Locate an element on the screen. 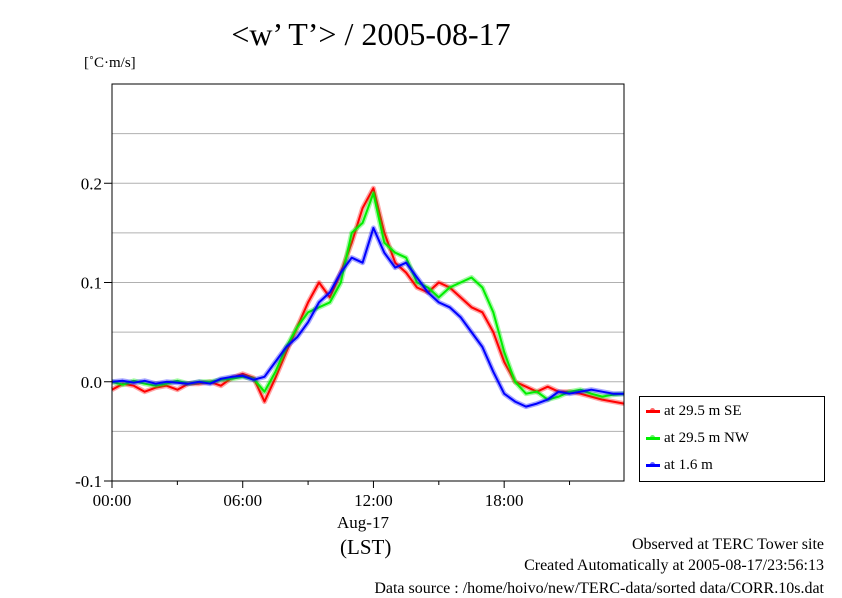  legend-item-se: at 29.5 m SE is located at coordinates (694, 411).